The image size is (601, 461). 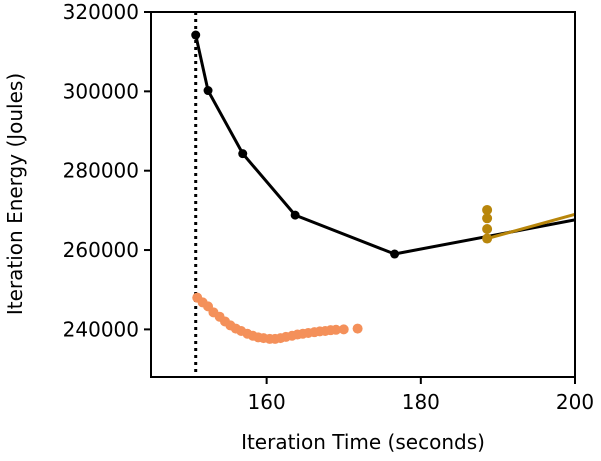 I want to click on x-tick-label: 200, so click(x=575, y=402).